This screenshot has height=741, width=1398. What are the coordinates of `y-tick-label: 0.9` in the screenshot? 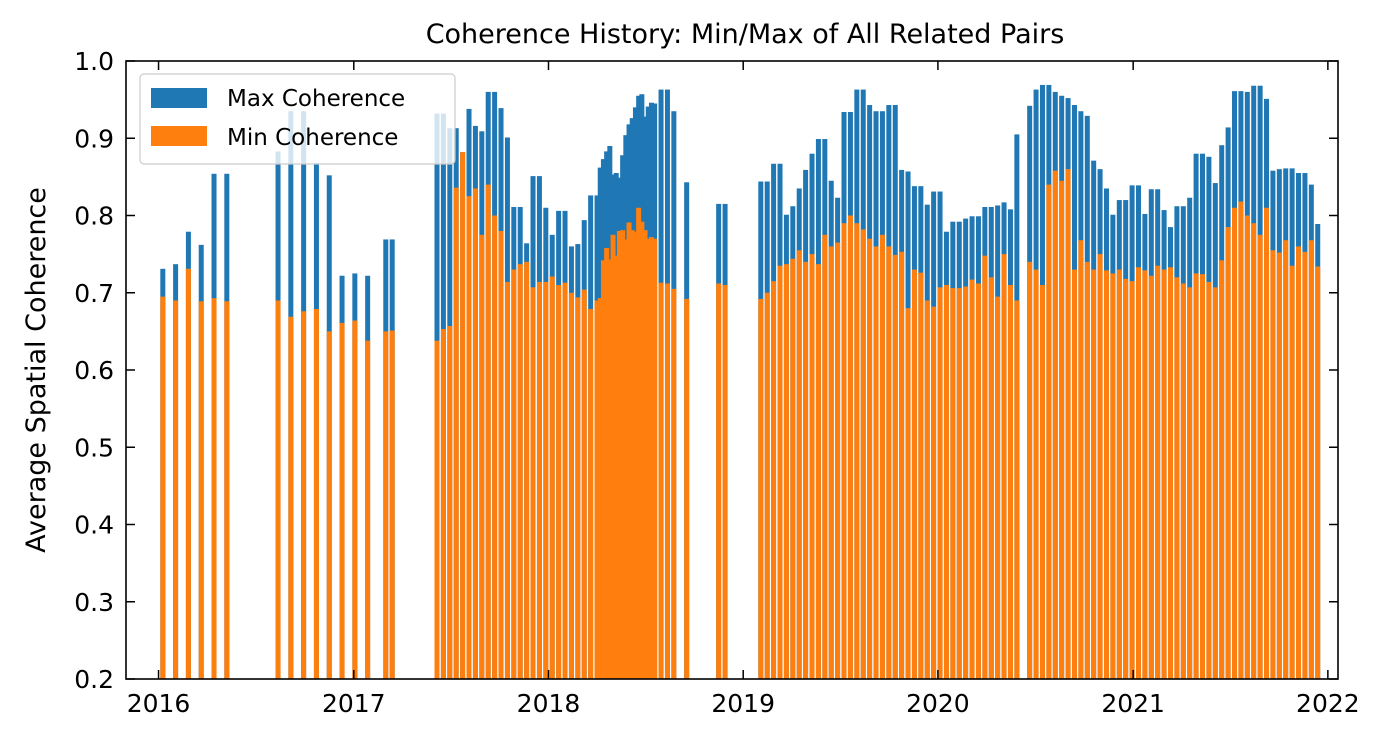 It's located at (94, 138).